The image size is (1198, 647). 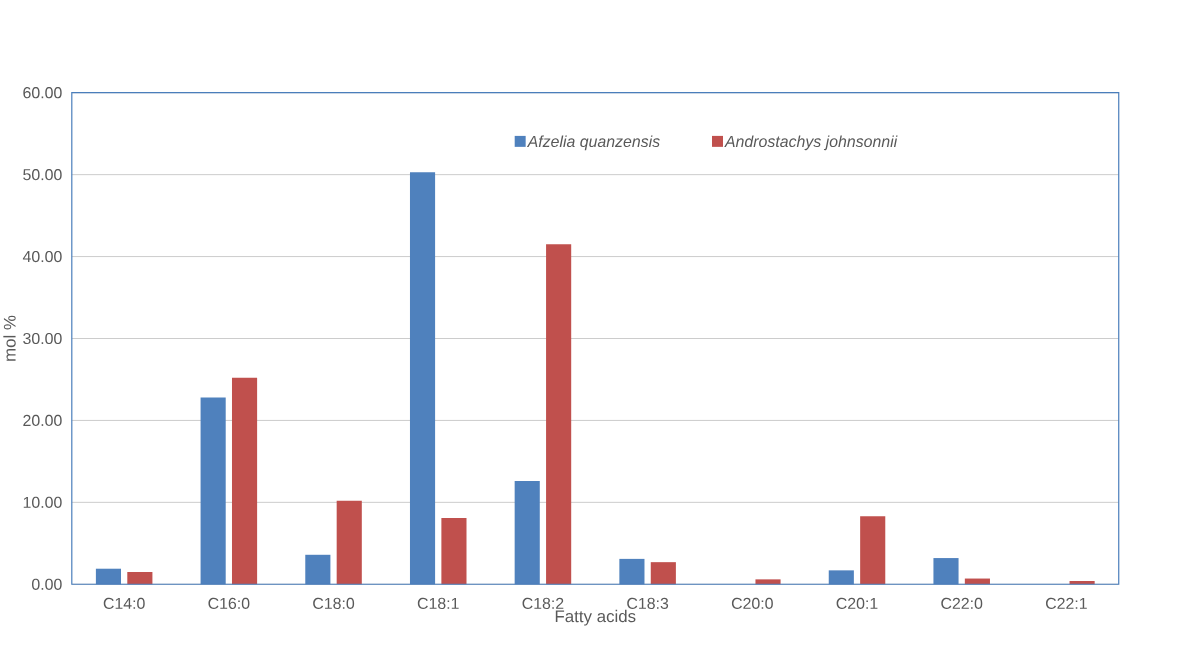 I want to click on x-tick-label: C20:1, so click(x=857, y=603).